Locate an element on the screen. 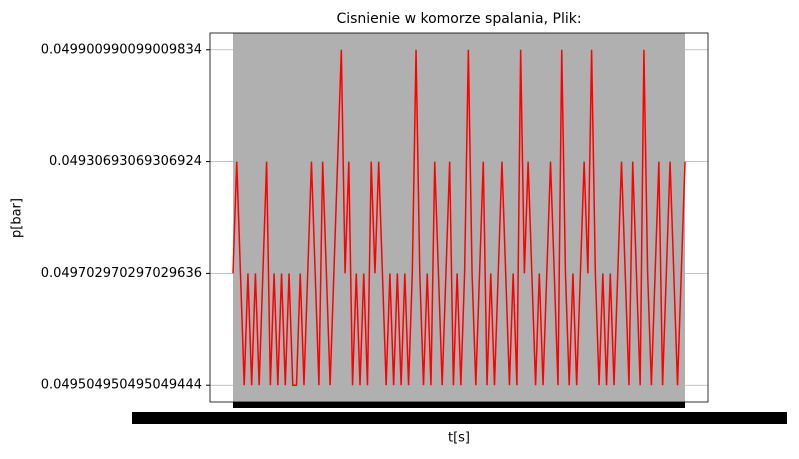 The image size is (799, 459). y-axis-label: p[bar] is located at coordinates (17, 218).